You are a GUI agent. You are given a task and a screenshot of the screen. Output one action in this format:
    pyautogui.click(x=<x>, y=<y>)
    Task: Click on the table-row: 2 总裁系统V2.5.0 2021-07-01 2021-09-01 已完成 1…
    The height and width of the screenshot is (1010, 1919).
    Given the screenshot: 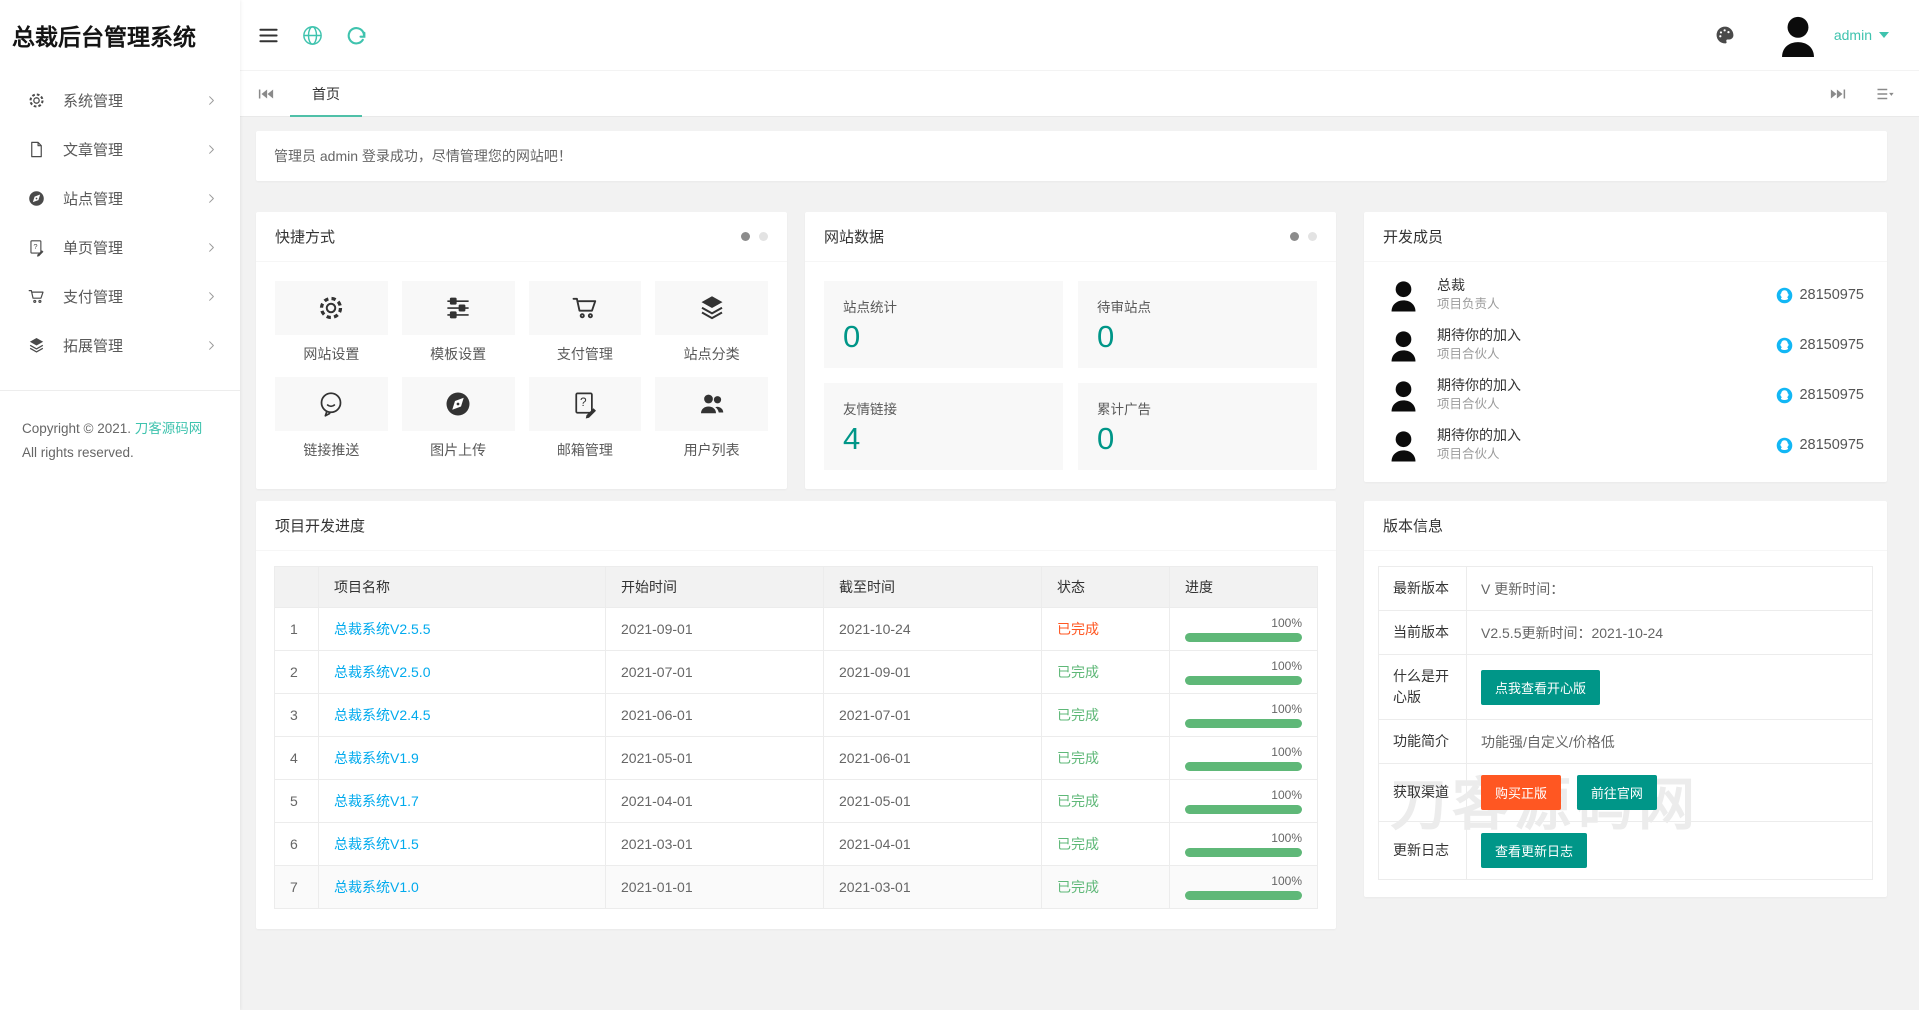 What is the action you would take?
    pyautogui.click(x=796, y=672)
    